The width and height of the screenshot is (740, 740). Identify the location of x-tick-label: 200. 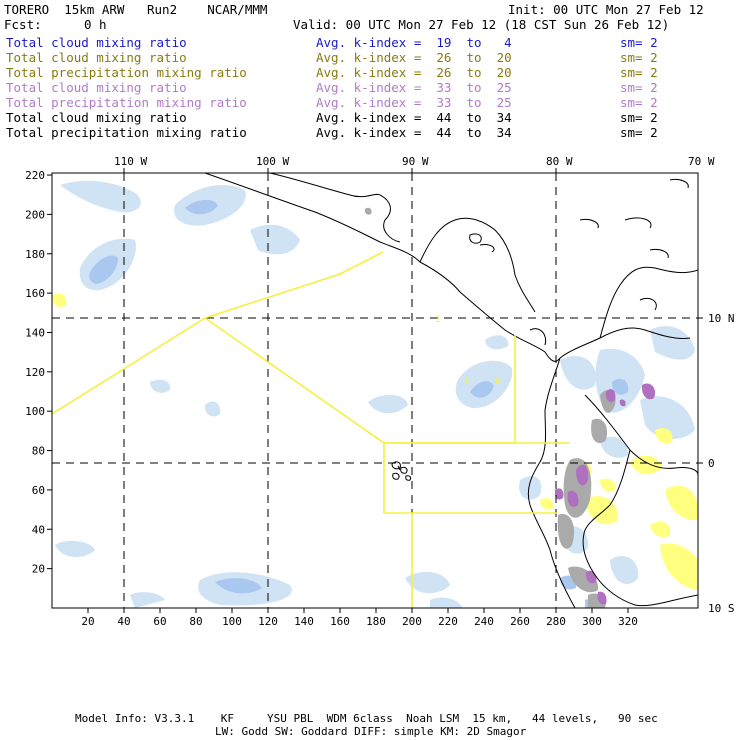
(412, 621).